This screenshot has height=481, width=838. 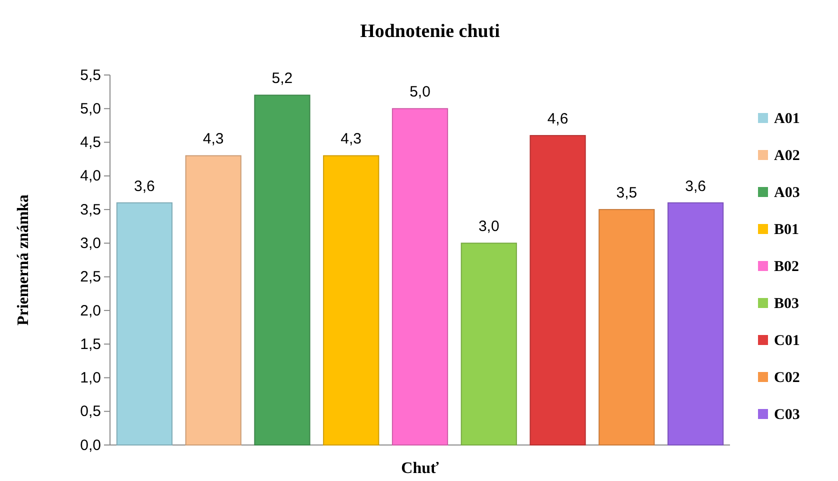 What do you see at coordinates (787, 341) in the screenshot?
I see `legend-label: C01` at bounding box center [787, 341].